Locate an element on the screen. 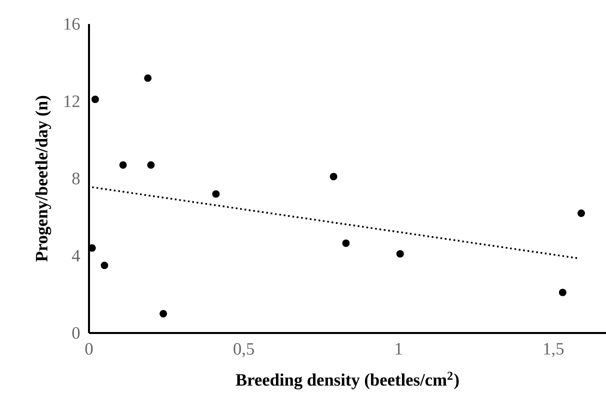 Image resolution: width=606 pixels, height=412 pixels. y-tick-label: 0 is located at coordinates (76, 333).